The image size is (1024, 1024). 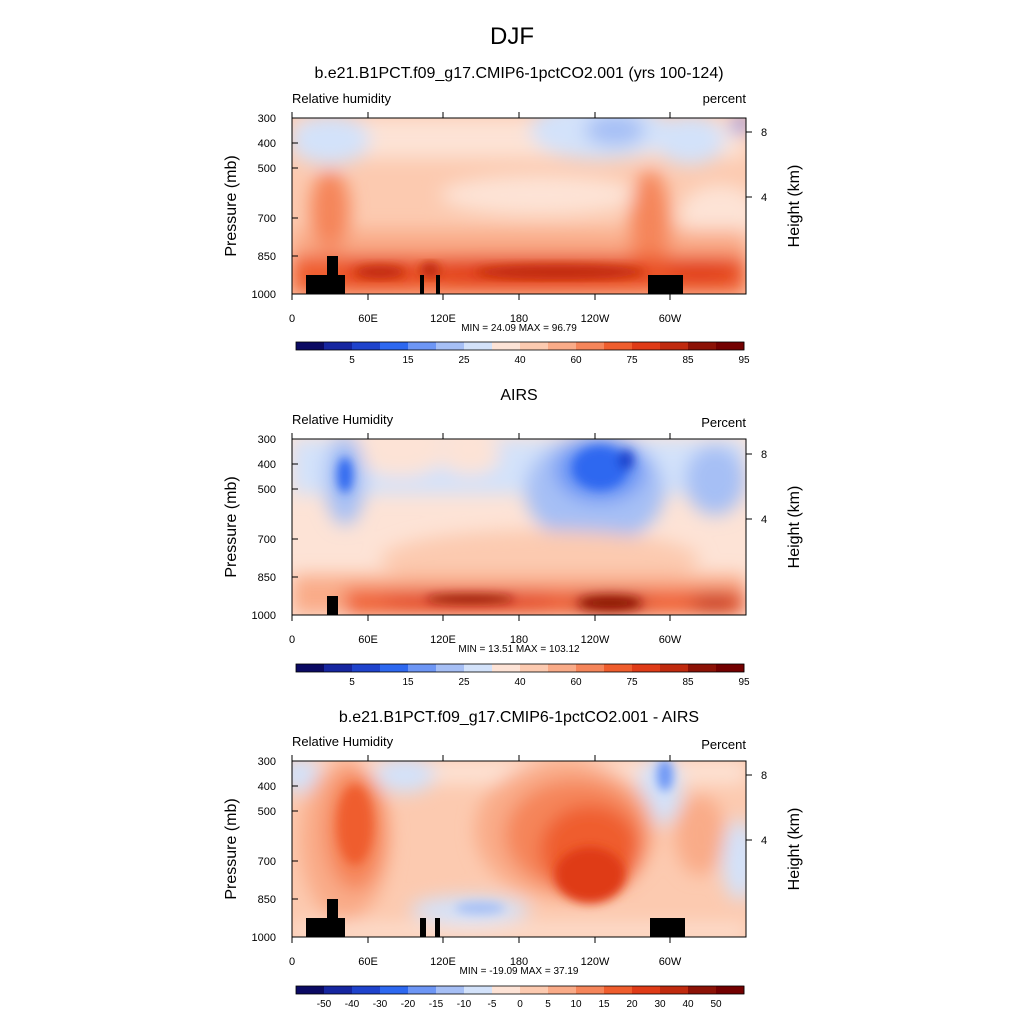 What do you see at coordinates (436, 1004) in the screenshot?
I see `colorbar-label: -15` at bounding box center [436, 1004].